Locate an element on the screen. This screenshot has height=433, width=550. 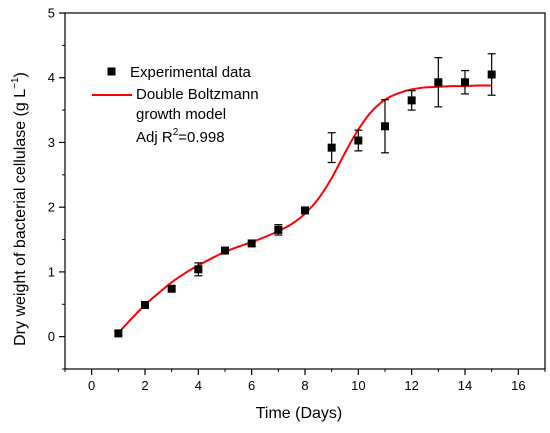
x-axis-title: Time (Days) is located at coordinates (299, 413).